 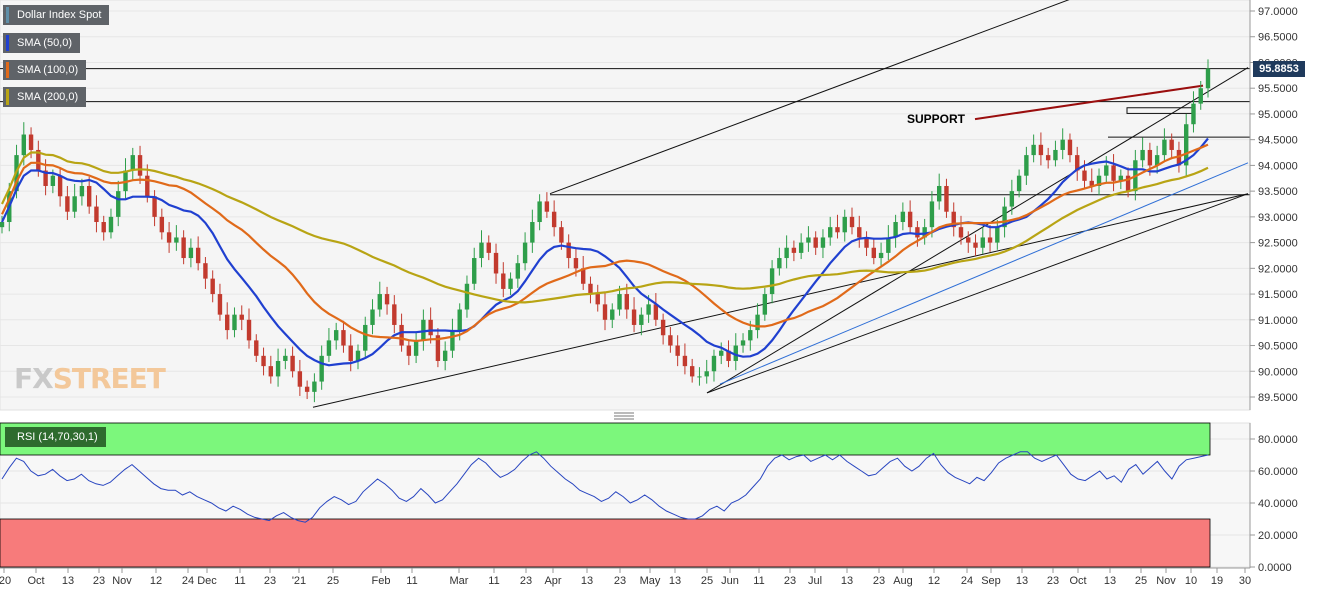 I want to click on x-tick-label: Sep, so click(x=991, y=581).